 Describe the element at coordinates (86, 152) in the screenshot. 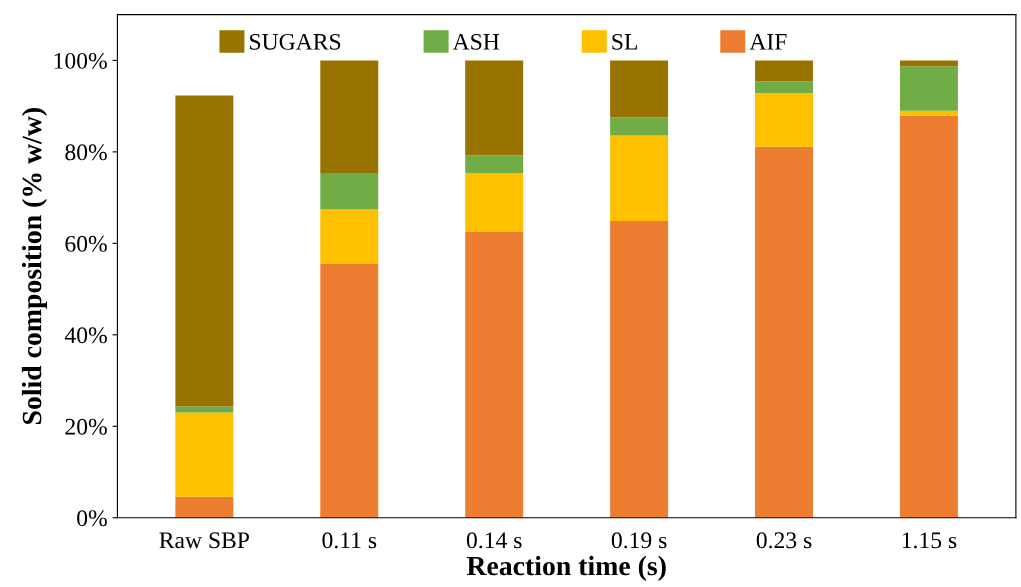

I see `y-tick-label: 80%` at that location.